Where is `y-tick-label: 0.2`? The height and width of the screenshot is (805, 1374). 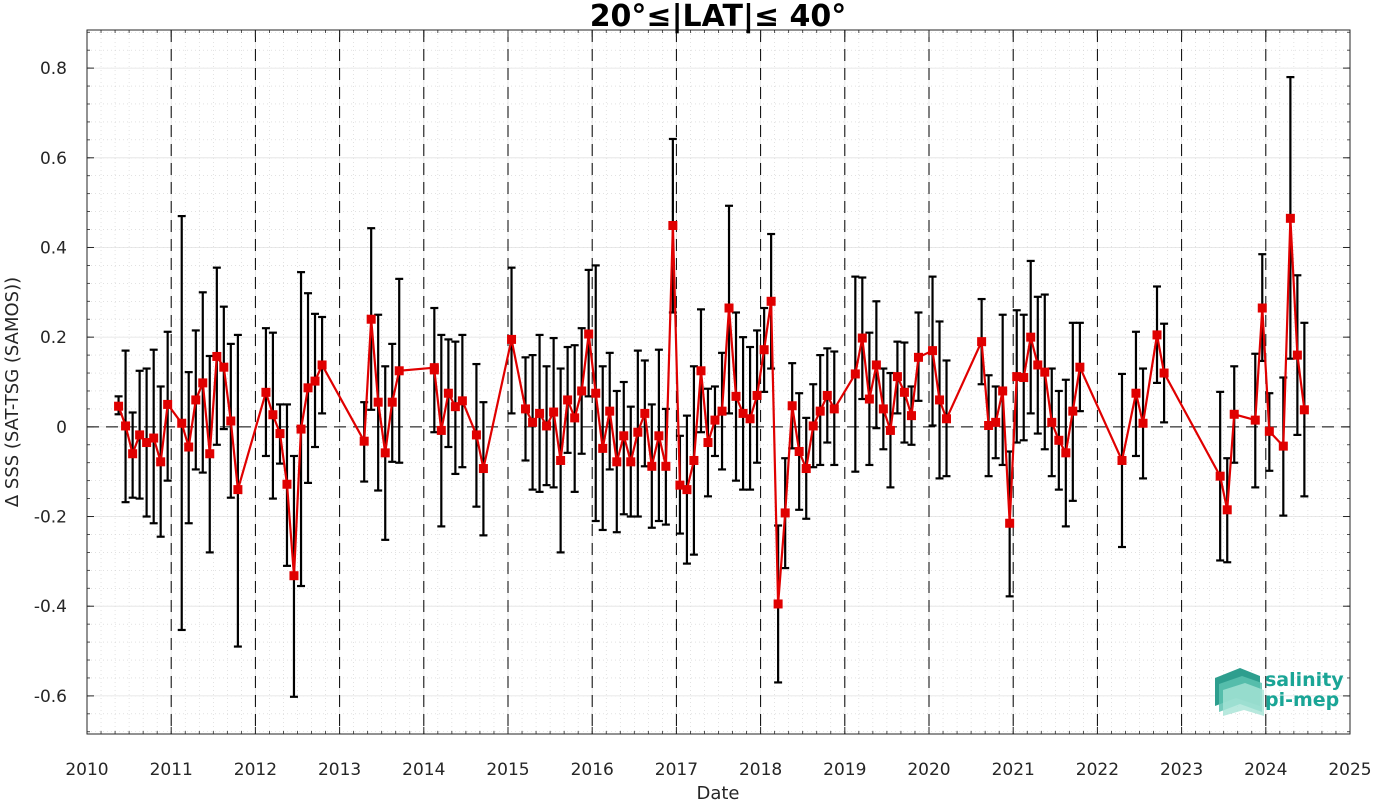
y-tick-label: 0.2 is located at coordinates (53, 338).